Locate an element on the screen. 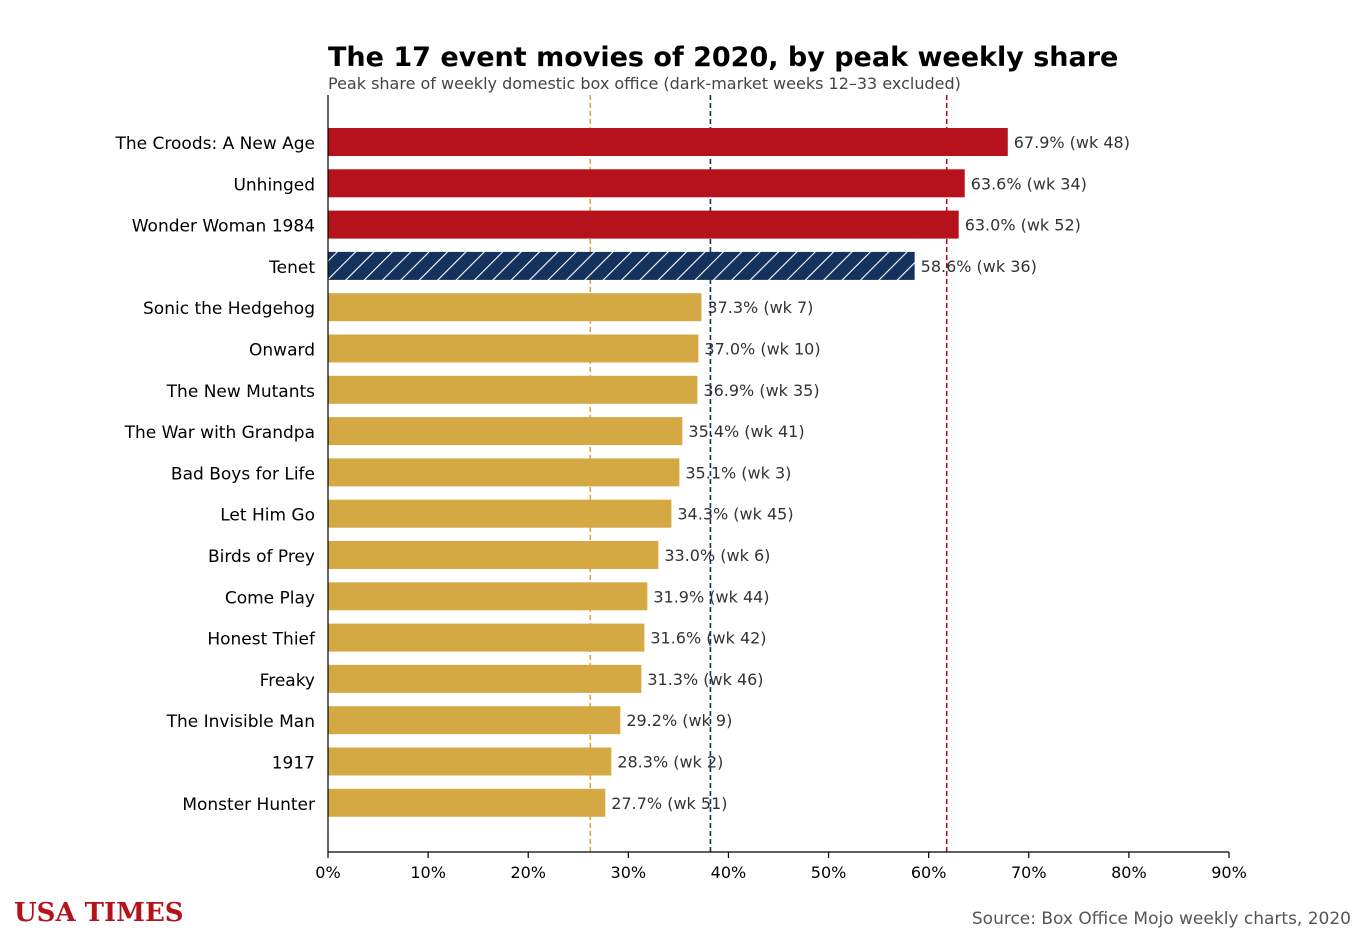  x-tick-label-8: 70% is located at coordinates (1029, 872).